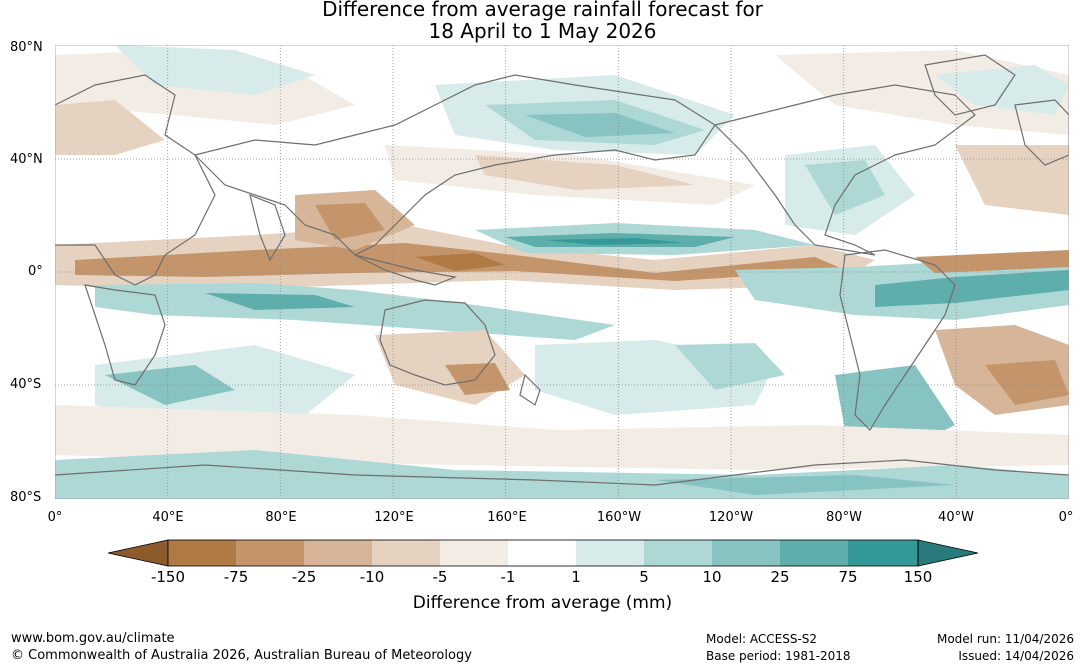 This screenshot has width=1085, height=667. I want to click on legend-tick: 10, so click(712, 577).